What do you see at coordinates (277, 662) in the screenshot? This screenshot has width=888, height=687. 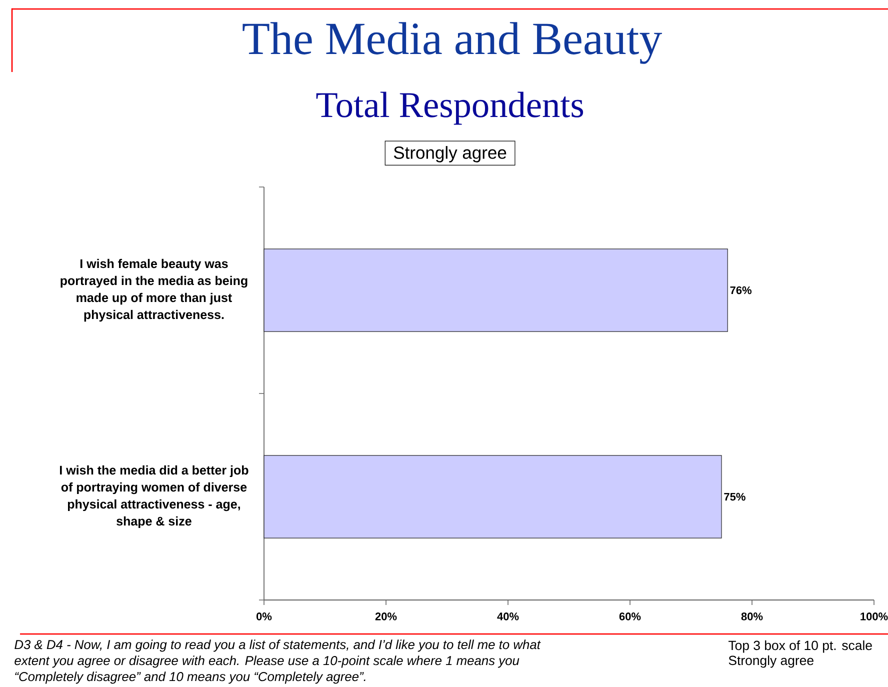 I see `text: D3 & D4 - Now, I am going to read you a list of statements, and I’d like you to tell me to what extent you agree or disagree with each. Please use a 10-point scale where 1 means you “Completely disagree” and 10 means you “Completely agree”.` at bounding box center [277, 662].